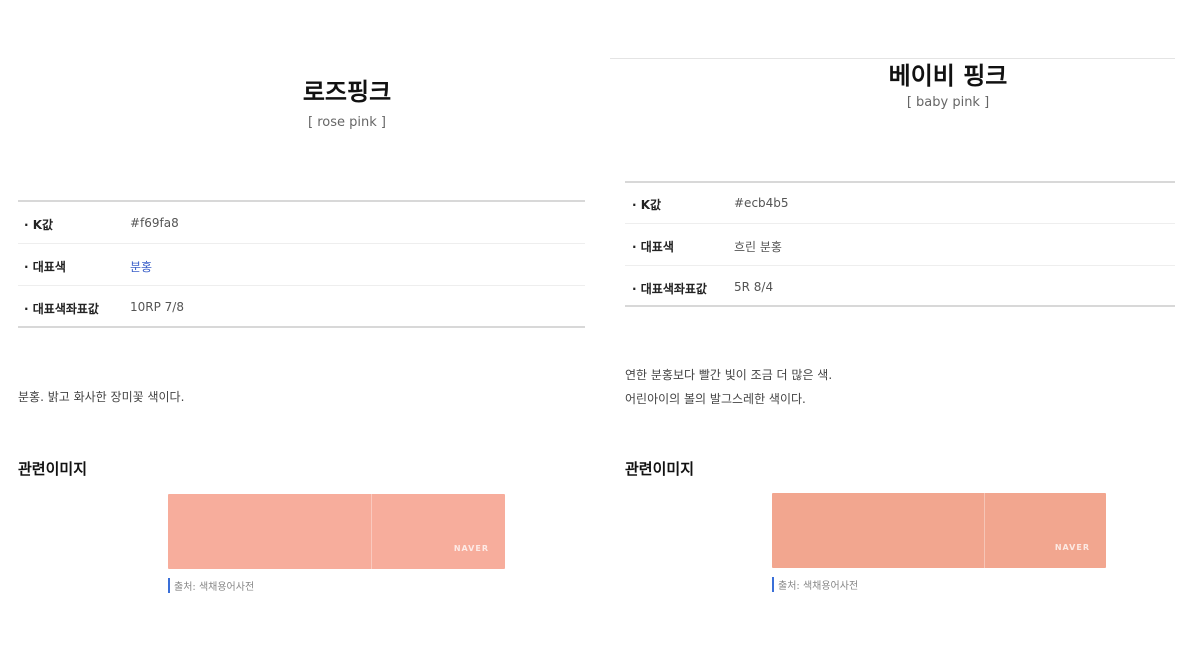 This screenshot has width=1200, height=661. What do you see at coordinates (101, 397) in the screenshot?
I see `description: 분홍. 밝고 화사한 장미꽃 색이다.` at bounding box center [101, 397].